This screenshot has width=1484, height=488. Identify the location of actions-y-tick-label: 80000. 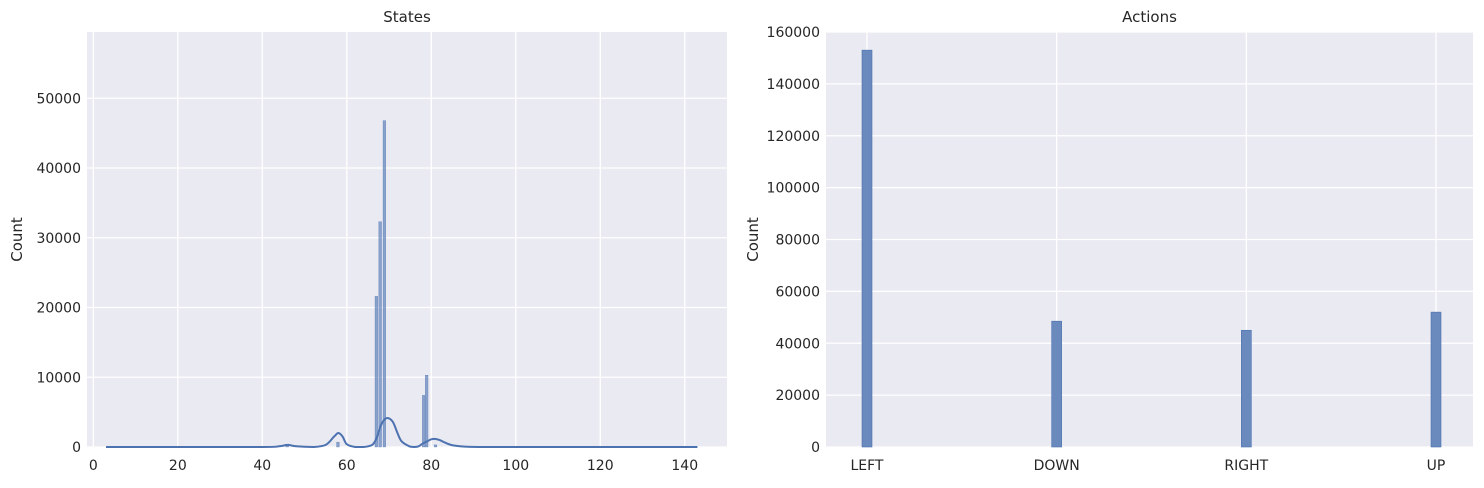
(797, 241).